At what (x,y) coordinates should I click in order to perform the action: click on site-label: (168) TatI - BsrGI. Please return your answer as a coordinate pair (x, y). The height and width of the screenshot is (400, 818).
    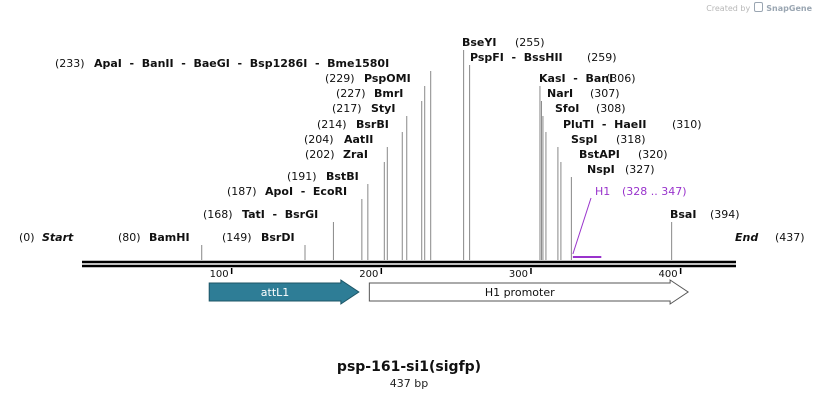
    Looking at the image, I should click on (260, 214).